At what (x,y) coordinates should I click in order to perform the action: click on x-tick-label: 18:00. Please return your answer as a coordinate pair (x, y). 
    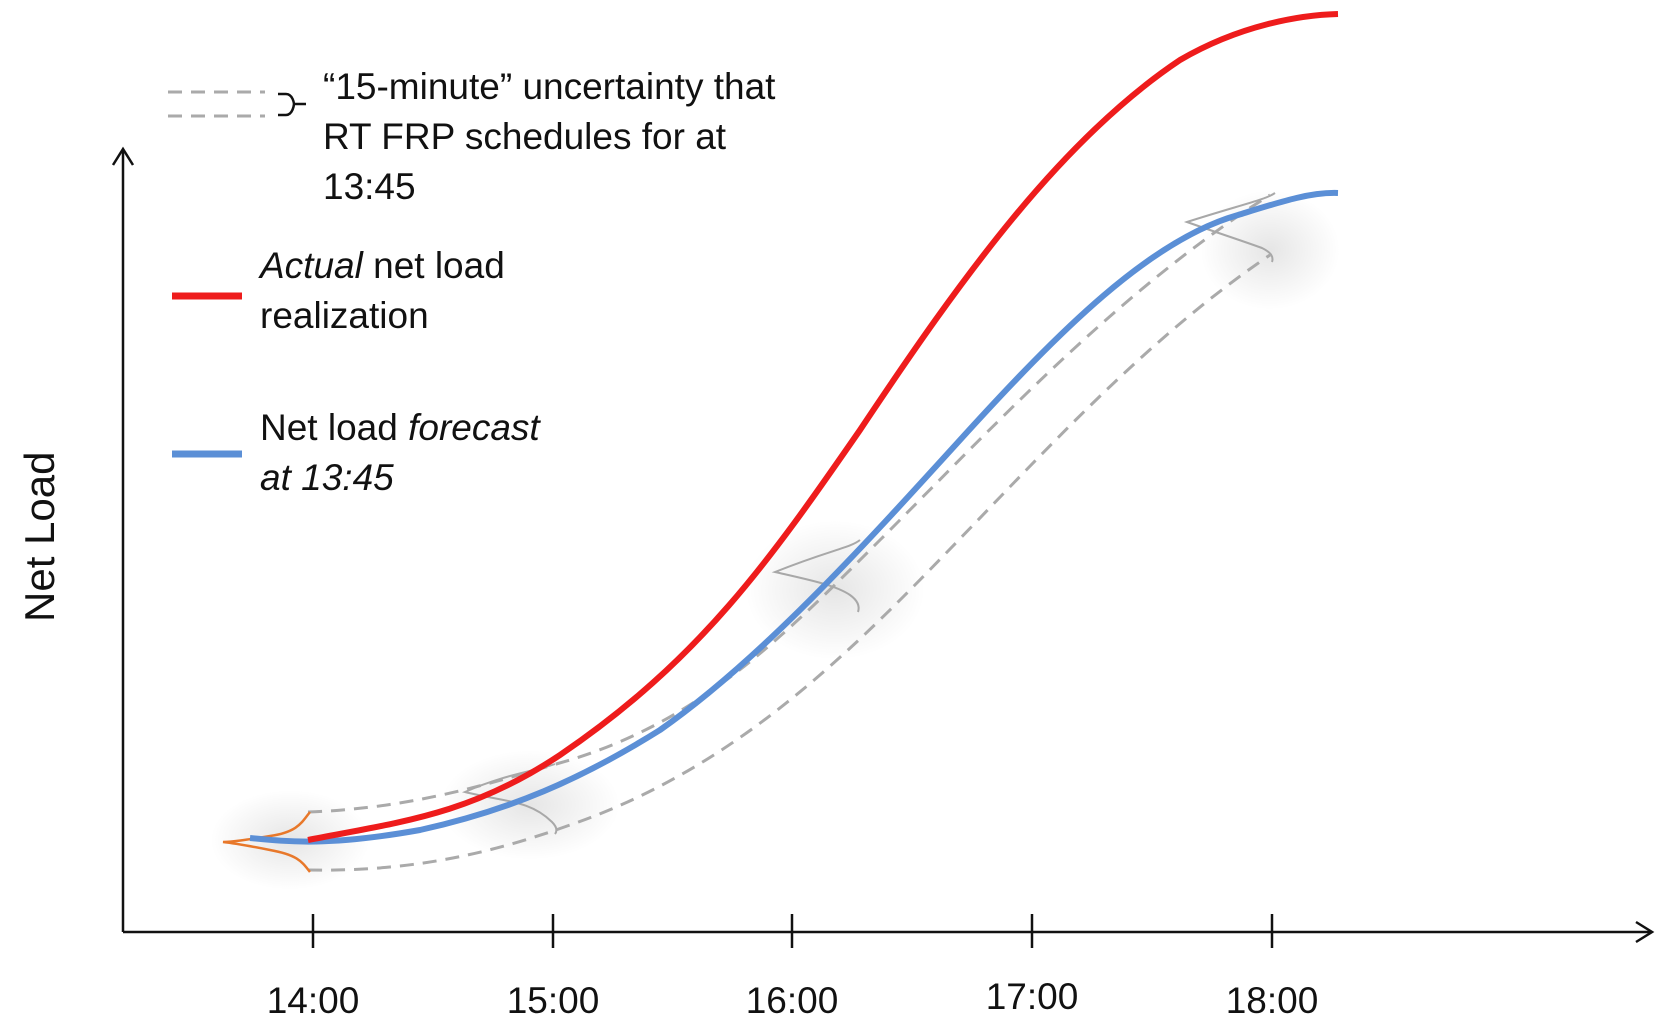
    Looking at the image, I should click on (1272, 1000).